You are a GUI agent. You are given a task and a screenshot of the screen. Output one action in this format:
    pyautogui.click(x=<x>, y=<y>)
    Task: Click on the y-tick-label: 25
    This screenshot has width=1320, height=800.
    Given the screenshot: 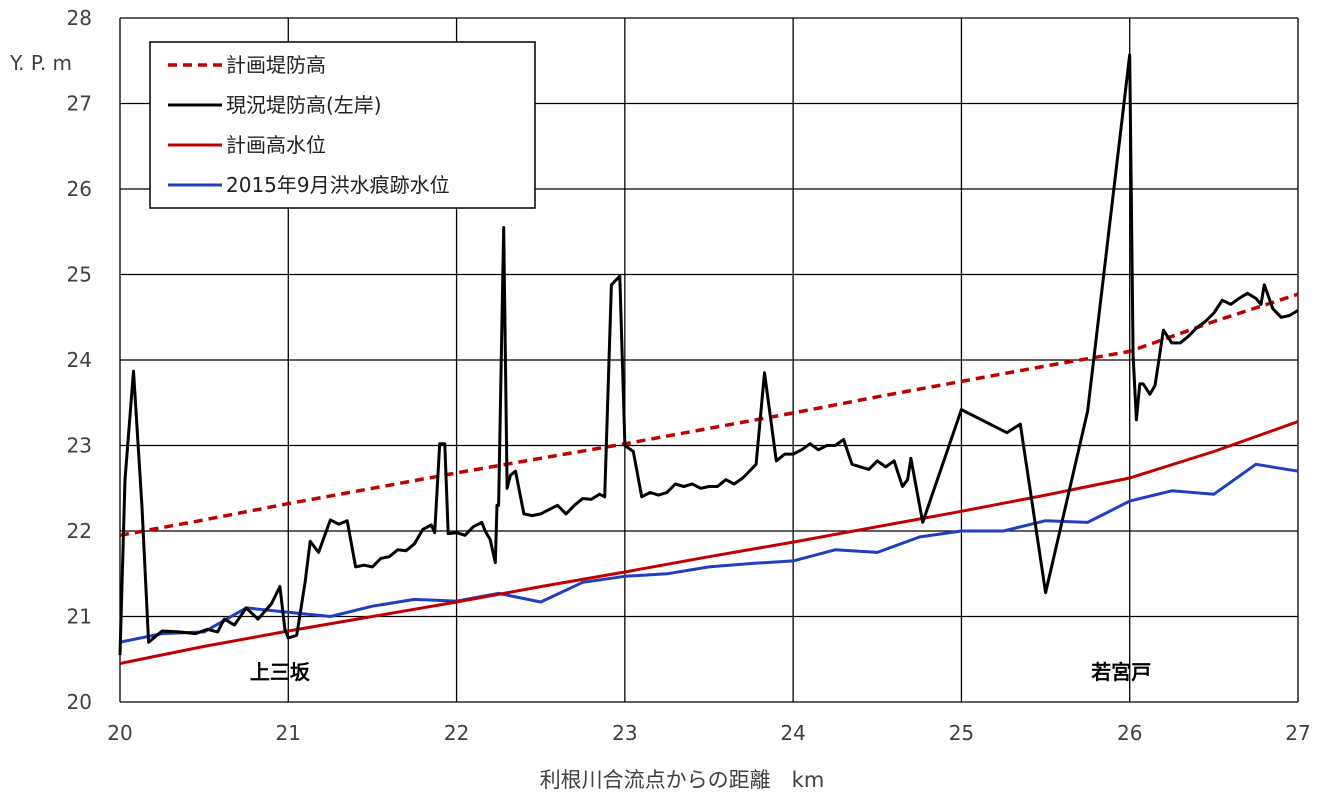 What is the action you would take?
    pyautogui.click(x=79, y=275)
    